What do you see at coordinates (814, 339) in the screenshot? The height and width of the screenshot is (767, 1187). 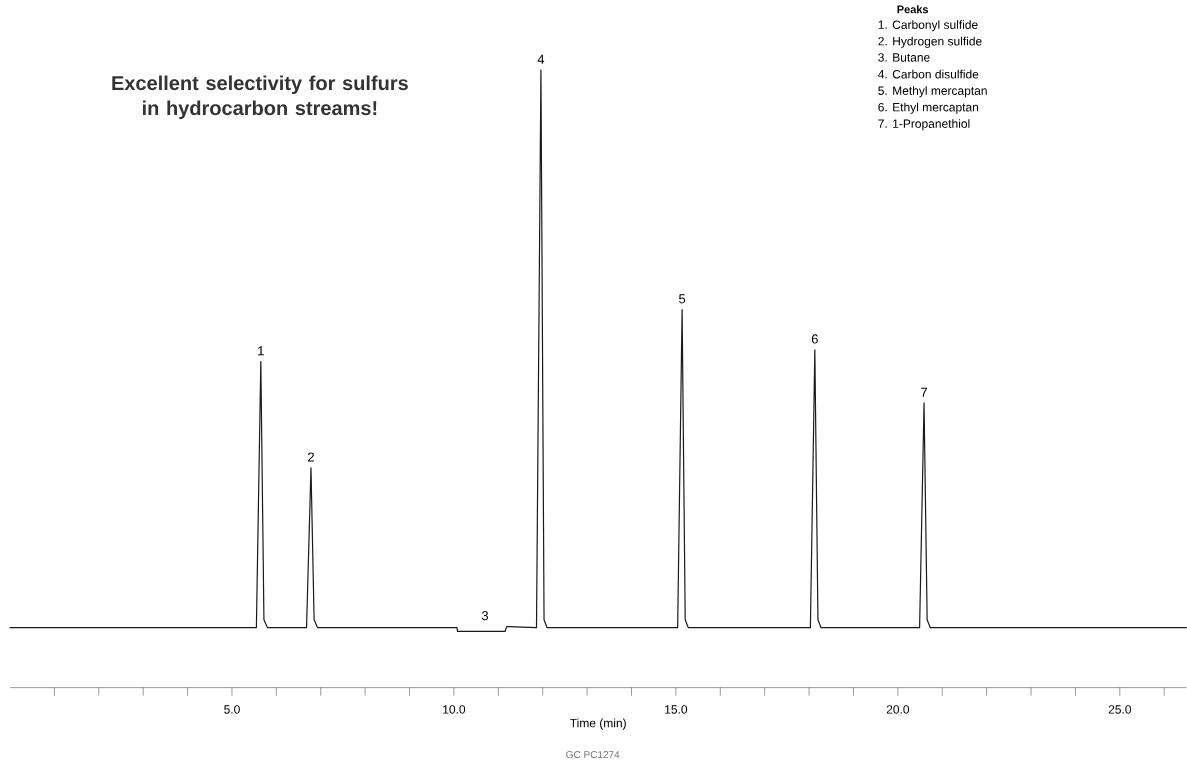 I see `annotation: 6` at bounding box center [814, 339].